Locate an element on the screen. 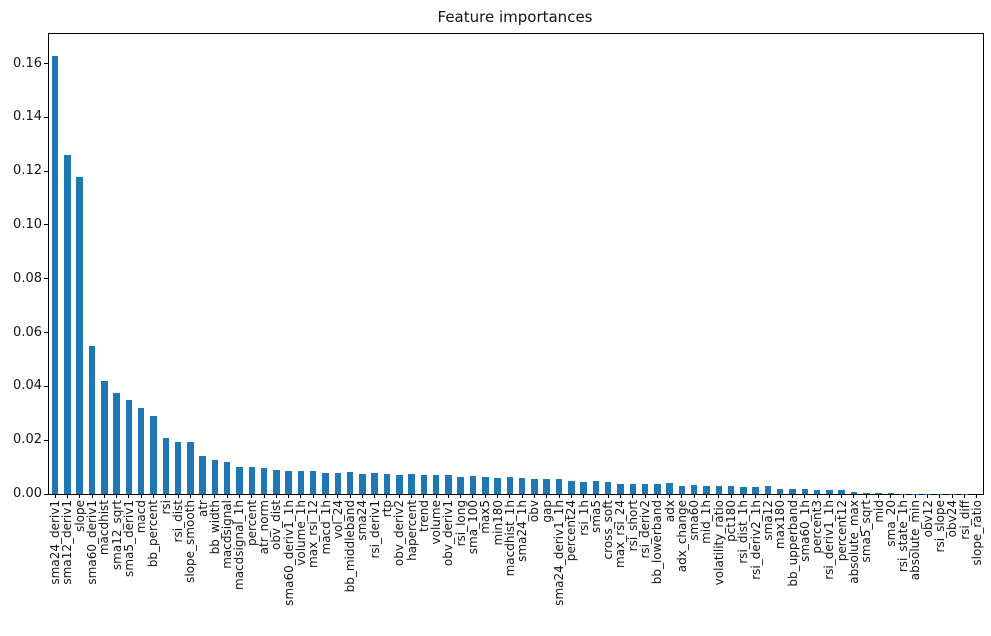  y-axis-tick-label: 0.02 is located at coordinates (27, 440).